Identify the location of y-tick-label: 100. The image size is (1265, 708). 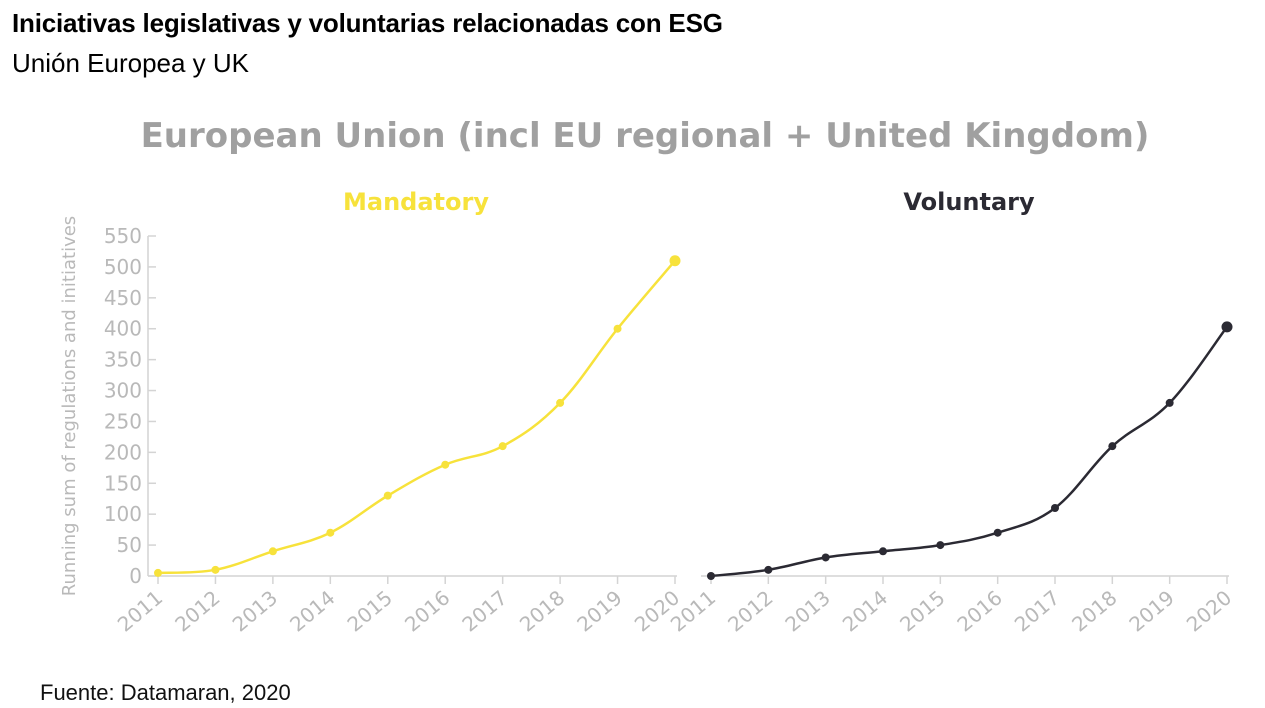
(123, 514).